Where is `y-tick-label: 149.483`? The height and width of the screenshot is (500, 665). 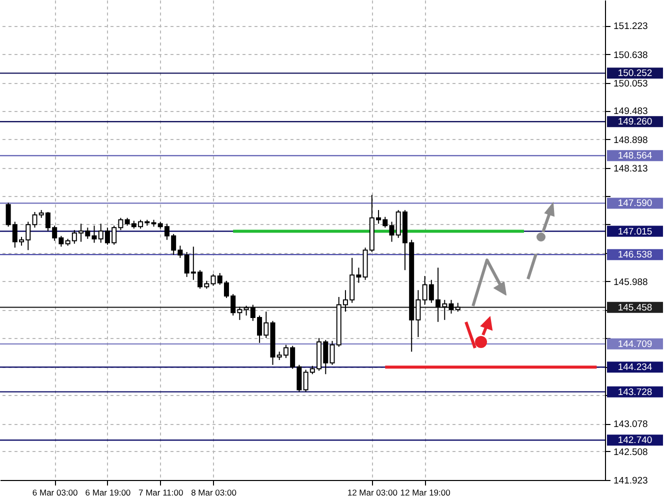 y-tick-label: 149.483 is located at coordinates (631, 112).